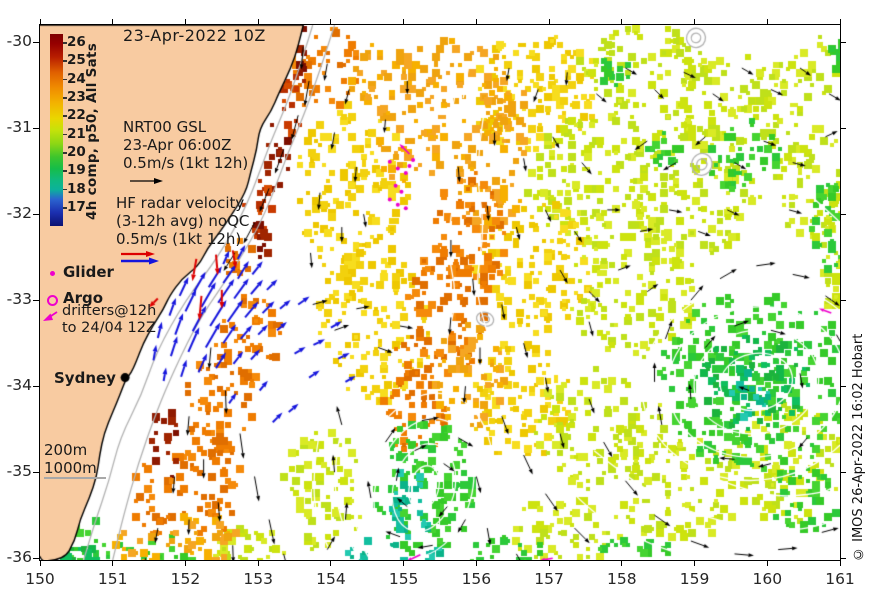 The height and width of the screenshot is (600, 880). I want to click on argo-circle-icon, so click(52, 300).